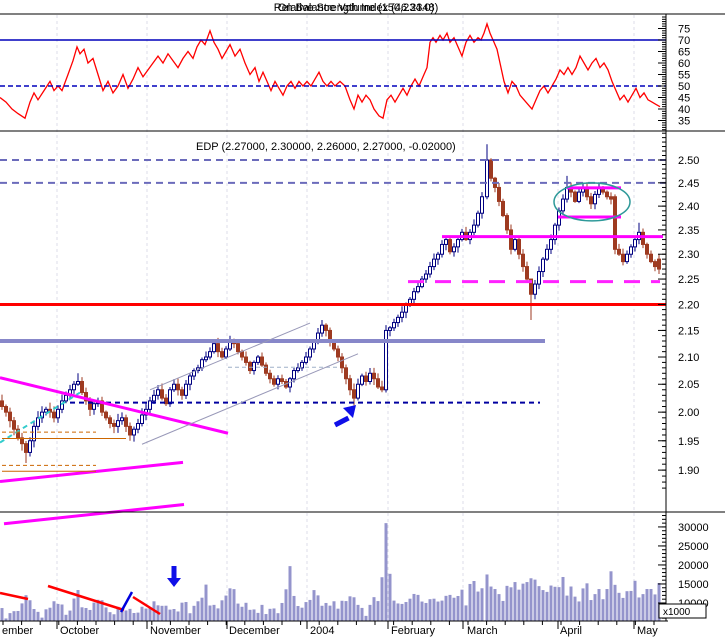  Describe the element at coordinates (18, 631) in the screenshot. I see `x-axis-month-label: ember` at that location.